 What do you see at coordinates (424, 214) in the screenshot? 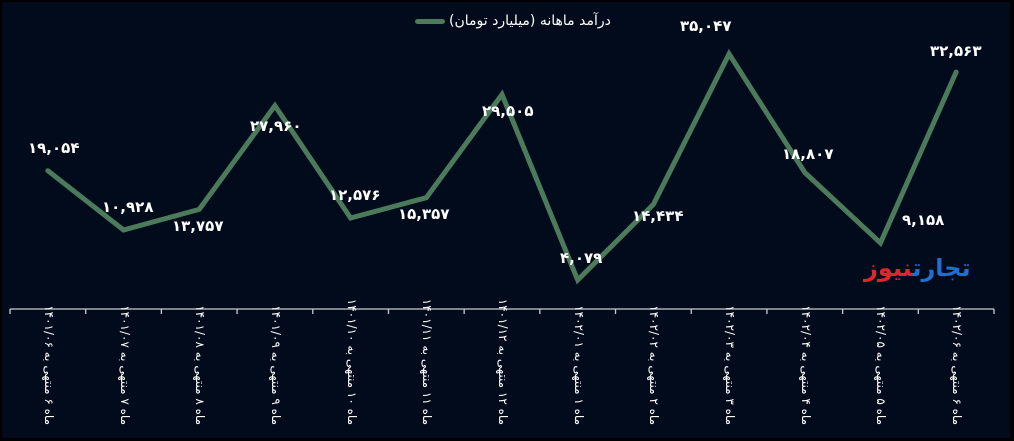
I see `data-label: ۱۵,۳۵۷` at bounding box center [424, 214].